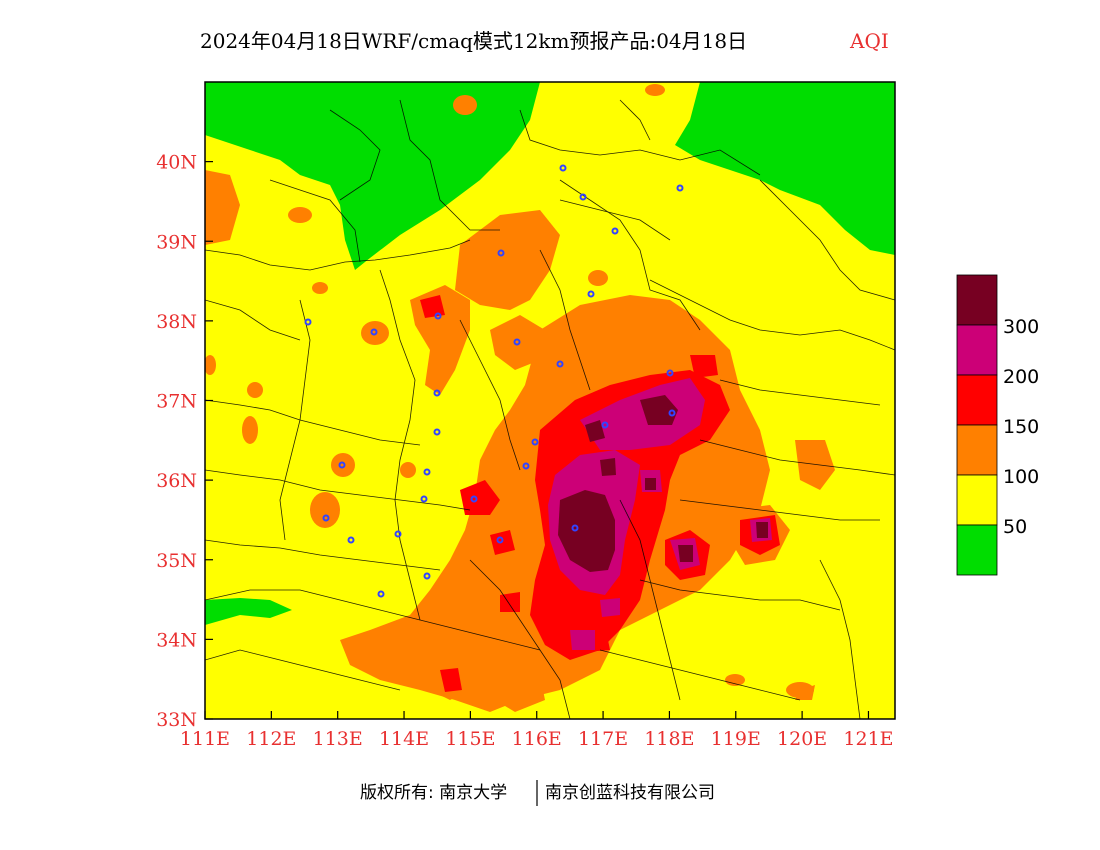 This screenshot has height=850, width=1100. What do you see at coordinates (977, 500) in the screenshot?
I see `legend-swatch-moderate` at bounding box center [977, 500].